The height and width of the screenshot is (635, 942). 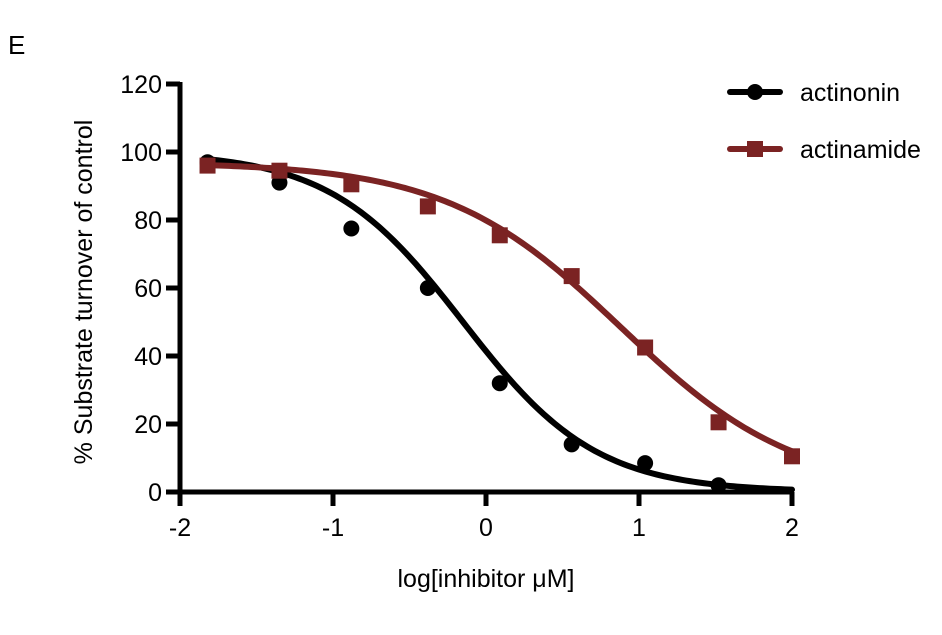 I want to click on x-tick-label: -1, so click(x=333, y=528).